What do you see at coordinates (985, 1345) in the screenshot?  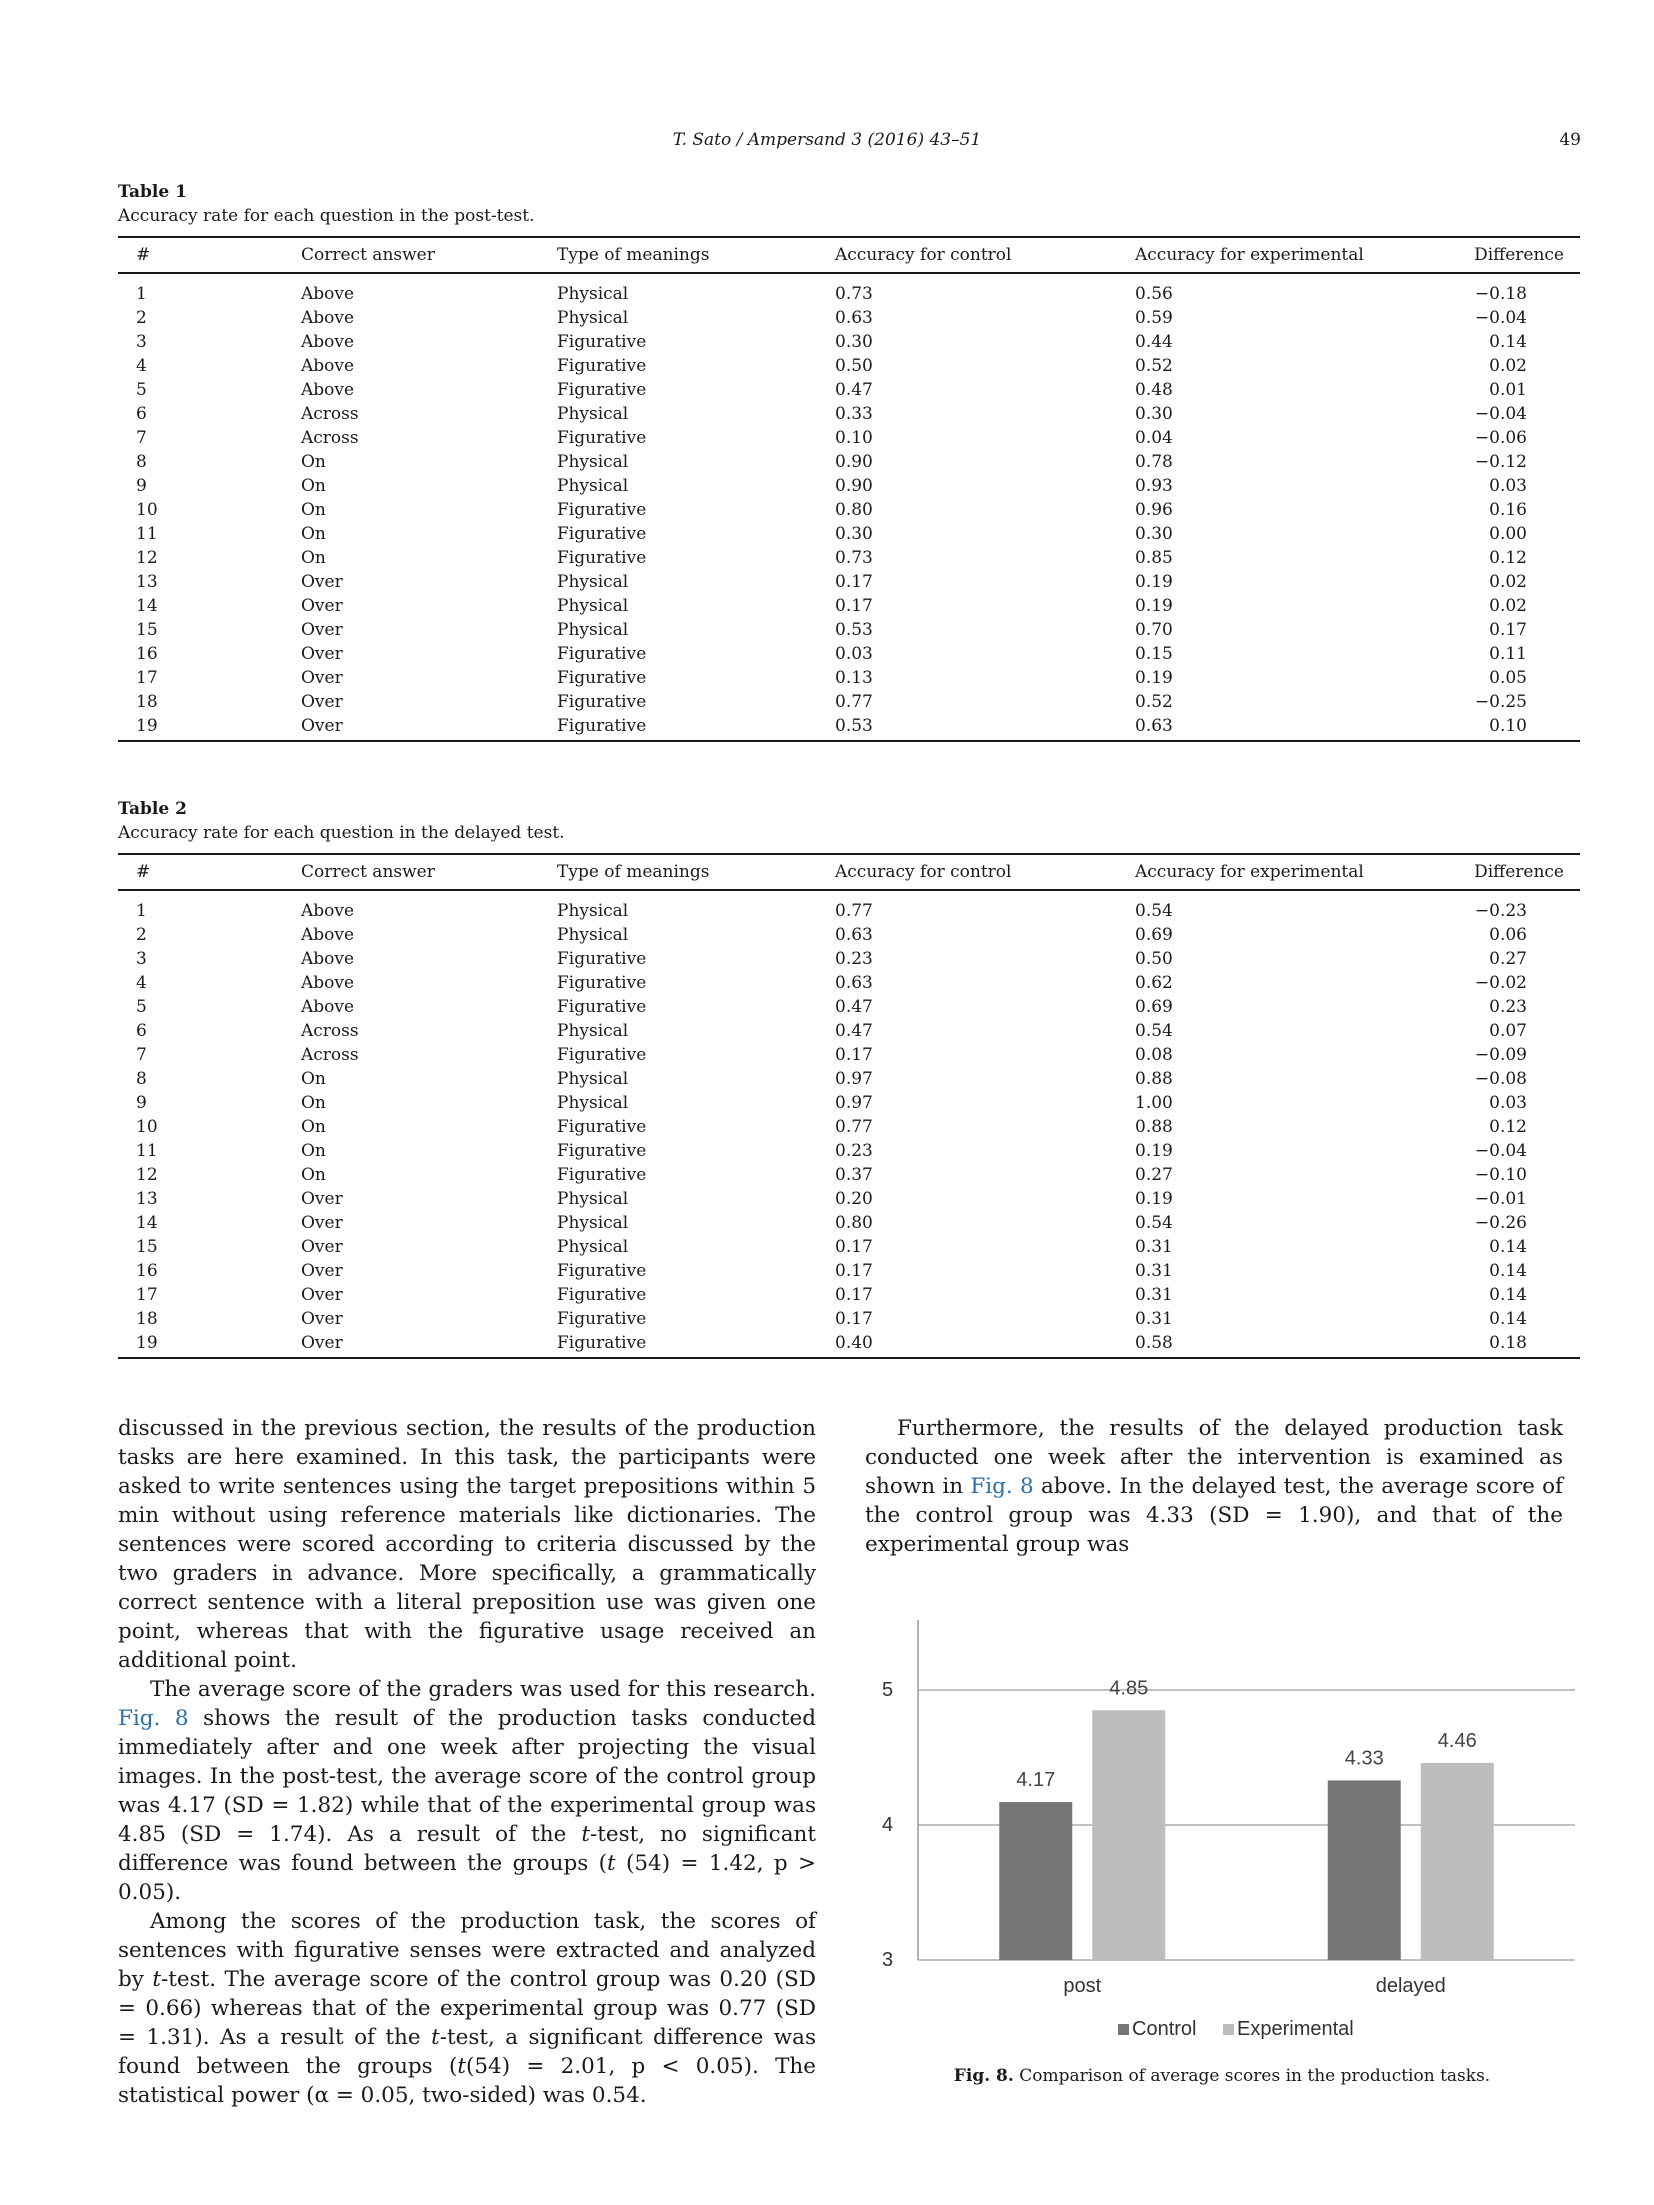 I see `table-cell: 0.40` at bounding box center [985, 1345].